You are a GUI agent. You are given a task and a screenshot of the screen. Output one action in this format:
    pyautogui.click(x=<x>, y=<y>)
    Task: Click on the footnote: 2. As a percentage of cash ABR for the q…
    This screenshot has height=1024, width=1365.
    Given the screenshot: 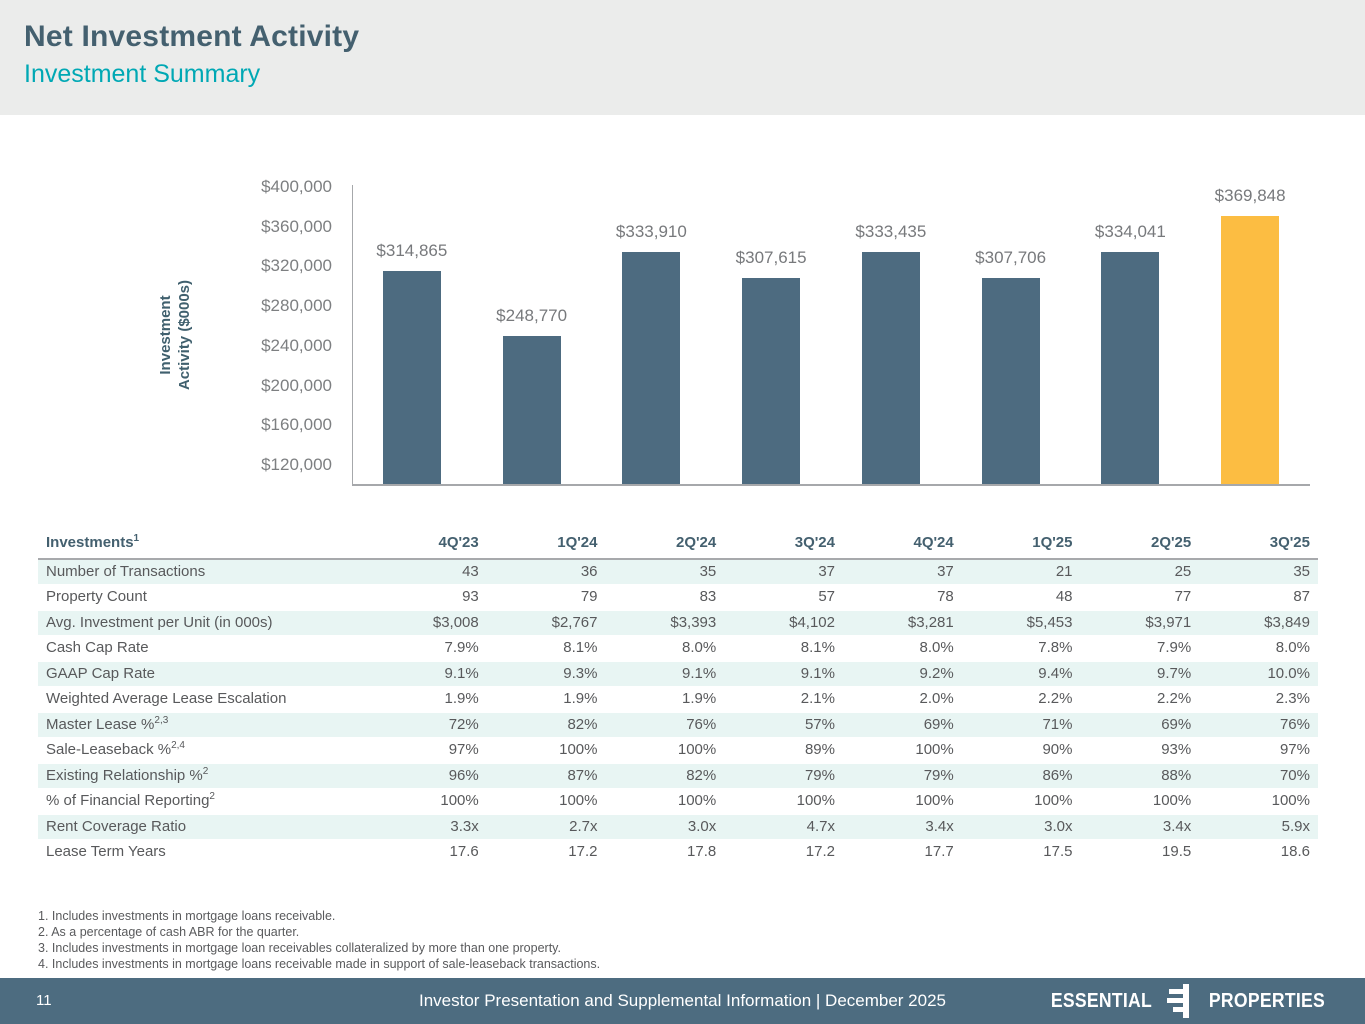 What is the action you would take?
    pyautogui.click(x=169, y=932)
    